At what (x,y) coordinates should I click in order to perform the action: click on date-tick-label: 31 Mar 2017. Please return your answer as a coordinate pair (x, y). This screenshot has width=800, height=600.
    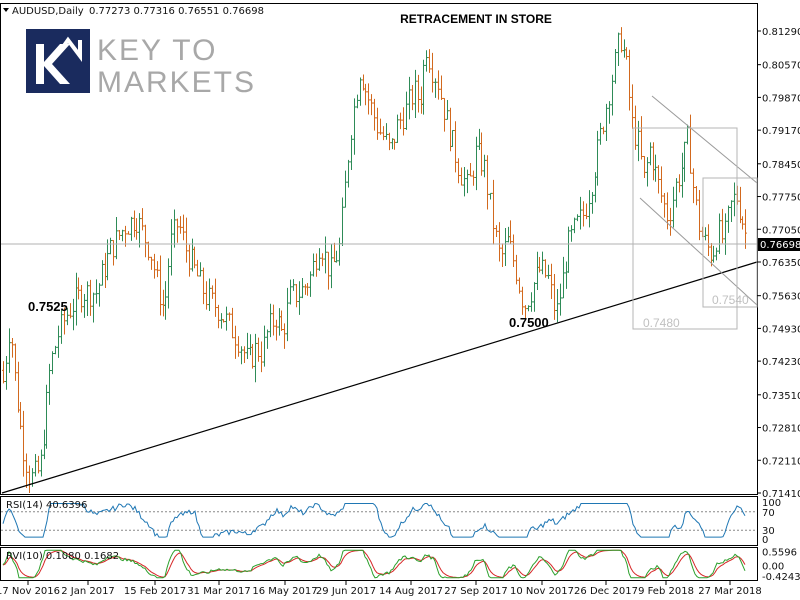
    Looking at the image, I should click on (218, 591).